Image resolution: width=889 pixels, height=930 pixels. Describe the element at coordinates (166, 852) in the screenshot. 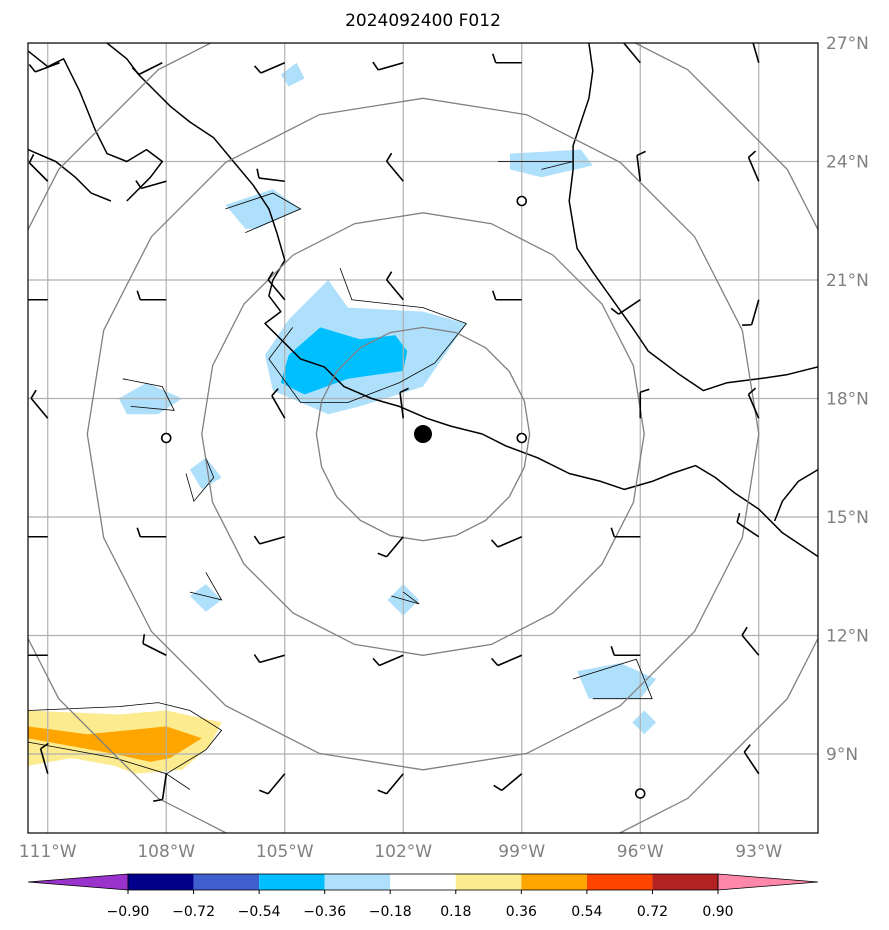

I see `longitude-label: 108°W` at that location.